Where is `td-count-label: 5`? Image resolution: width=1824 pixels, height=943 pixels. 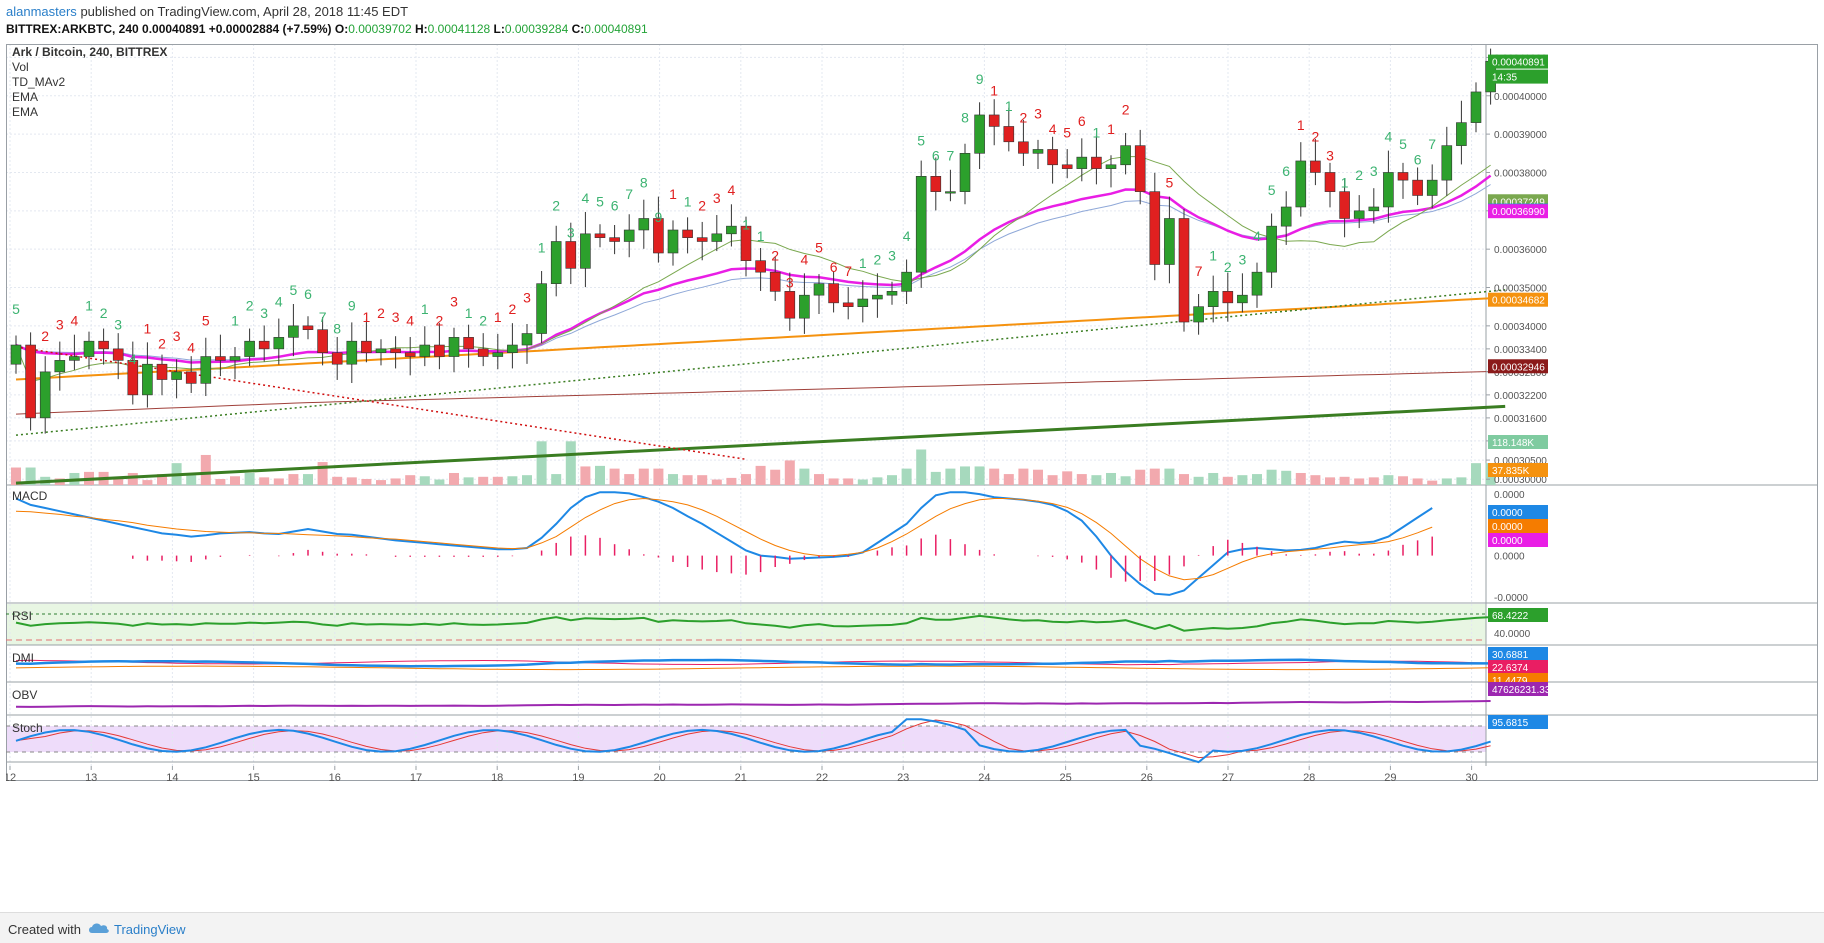
td-count-label: 5 is located at coordinates (921, 140).